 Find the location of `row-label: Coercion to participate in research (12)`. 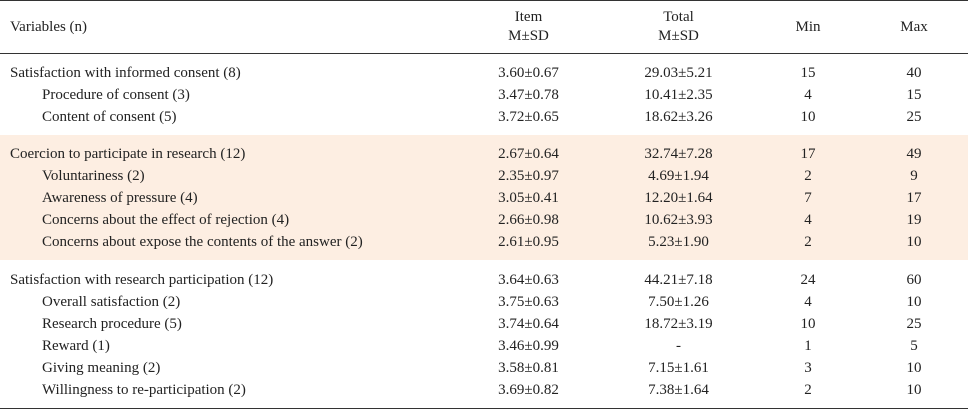

row-label: Coercion to participate in research (12) is located at coordinates (228, 150).